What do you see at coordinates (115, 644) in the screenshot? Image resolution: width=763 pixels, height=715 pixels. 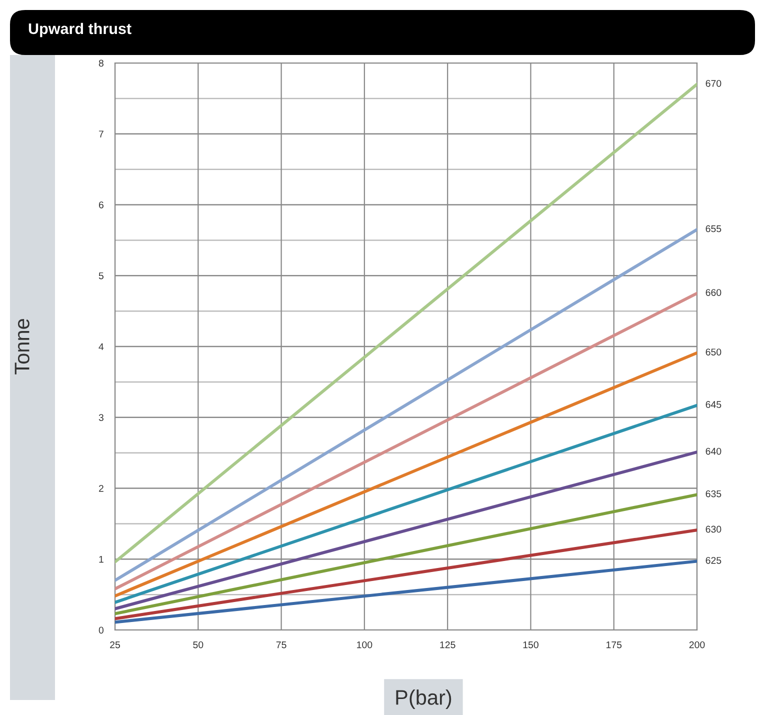 I see `x-tick-label: 25` at bounding box center [115, 644].